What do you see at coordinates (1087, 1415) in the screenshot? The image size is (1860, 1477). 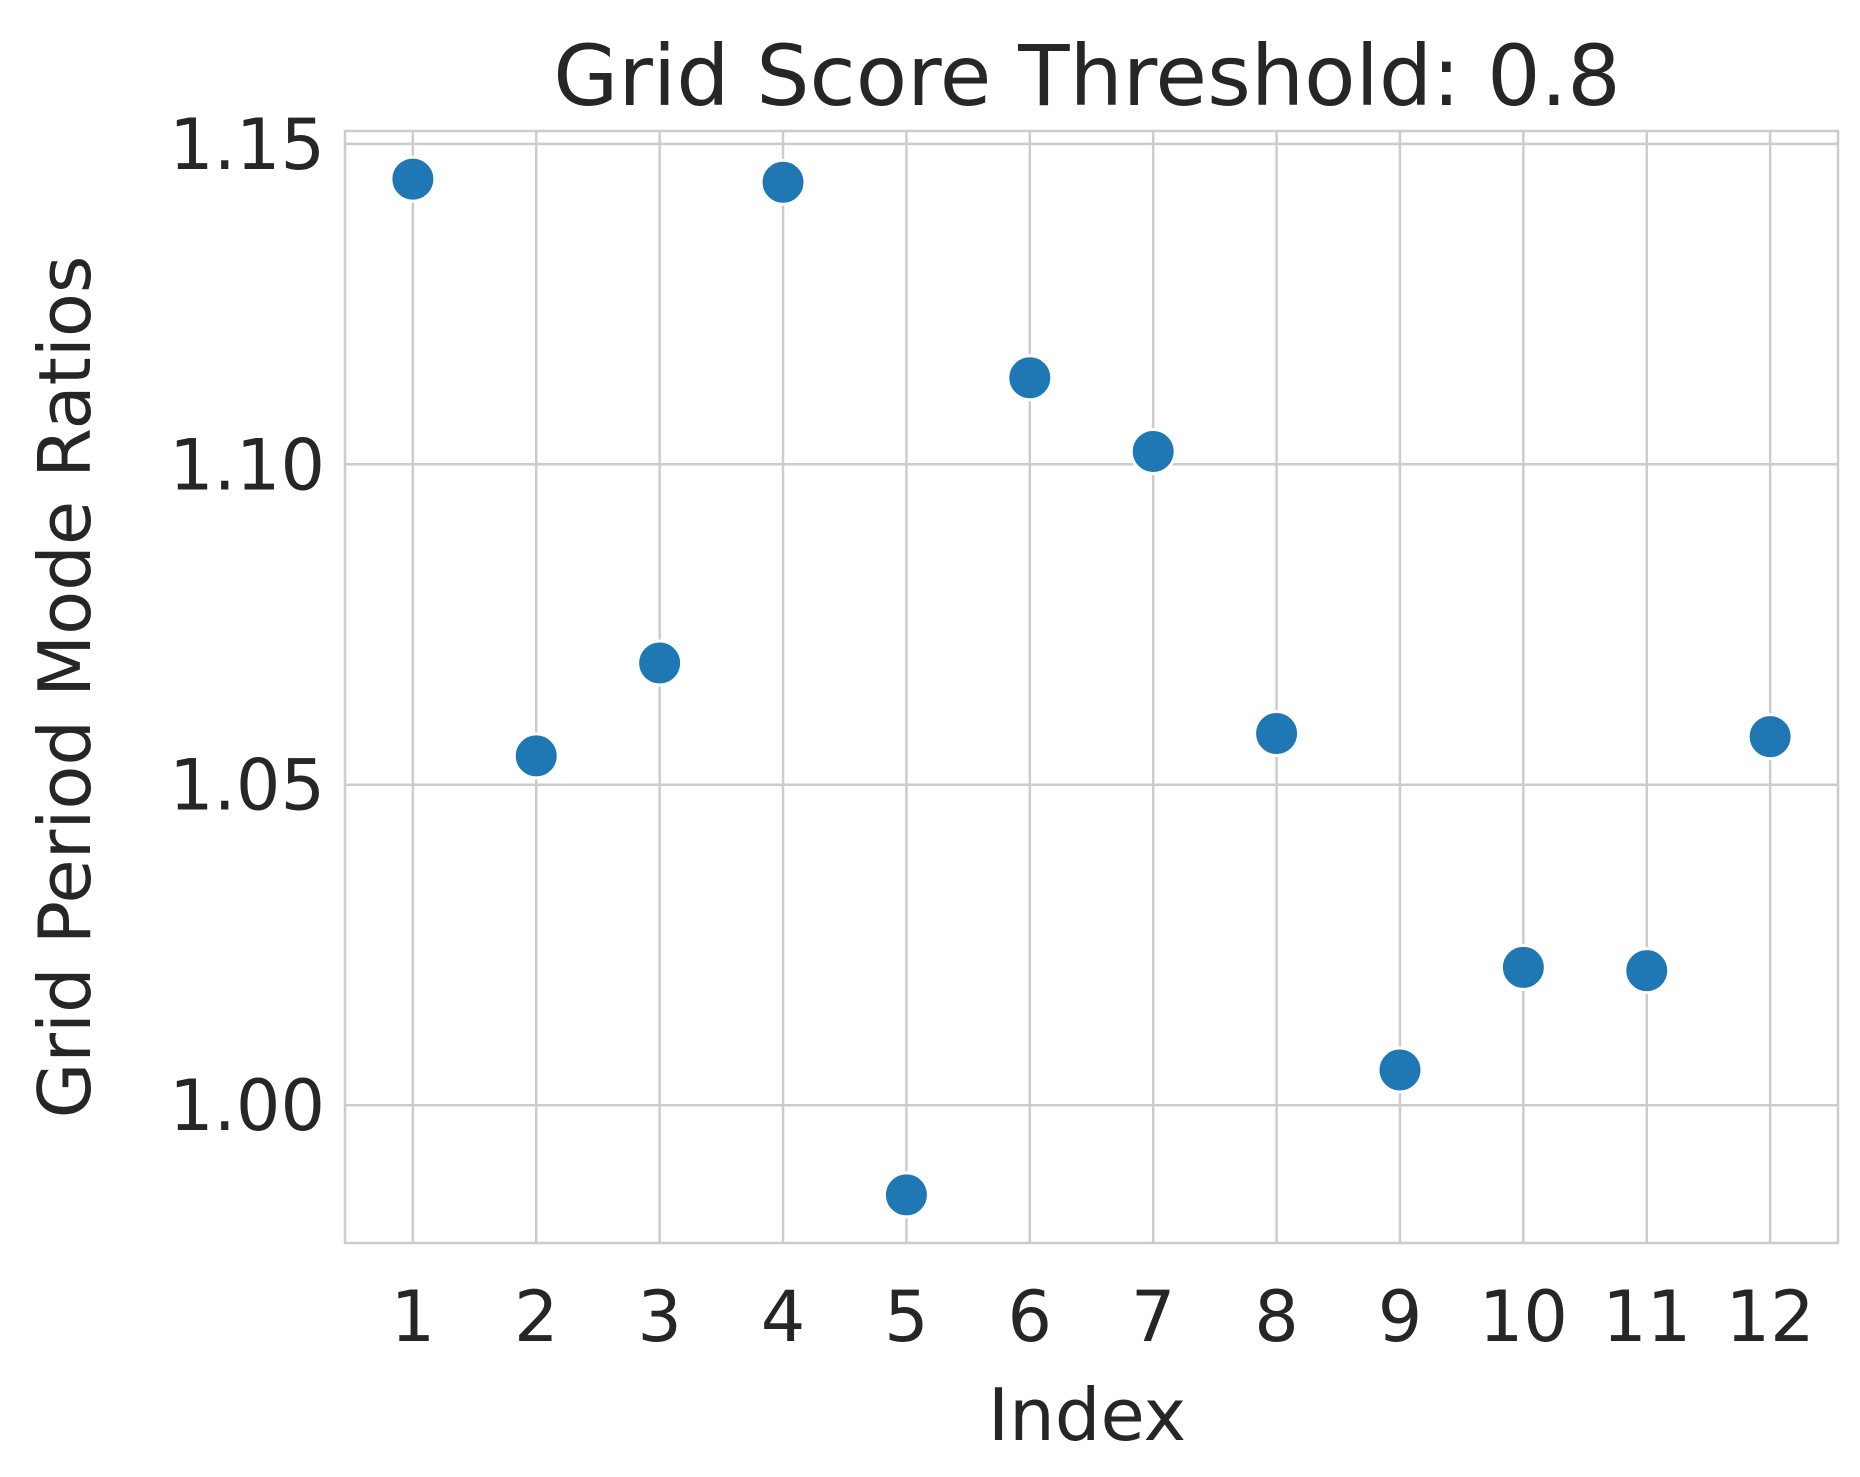 I see `x-axis-label: Index` at bounding box center [1087, 1415].